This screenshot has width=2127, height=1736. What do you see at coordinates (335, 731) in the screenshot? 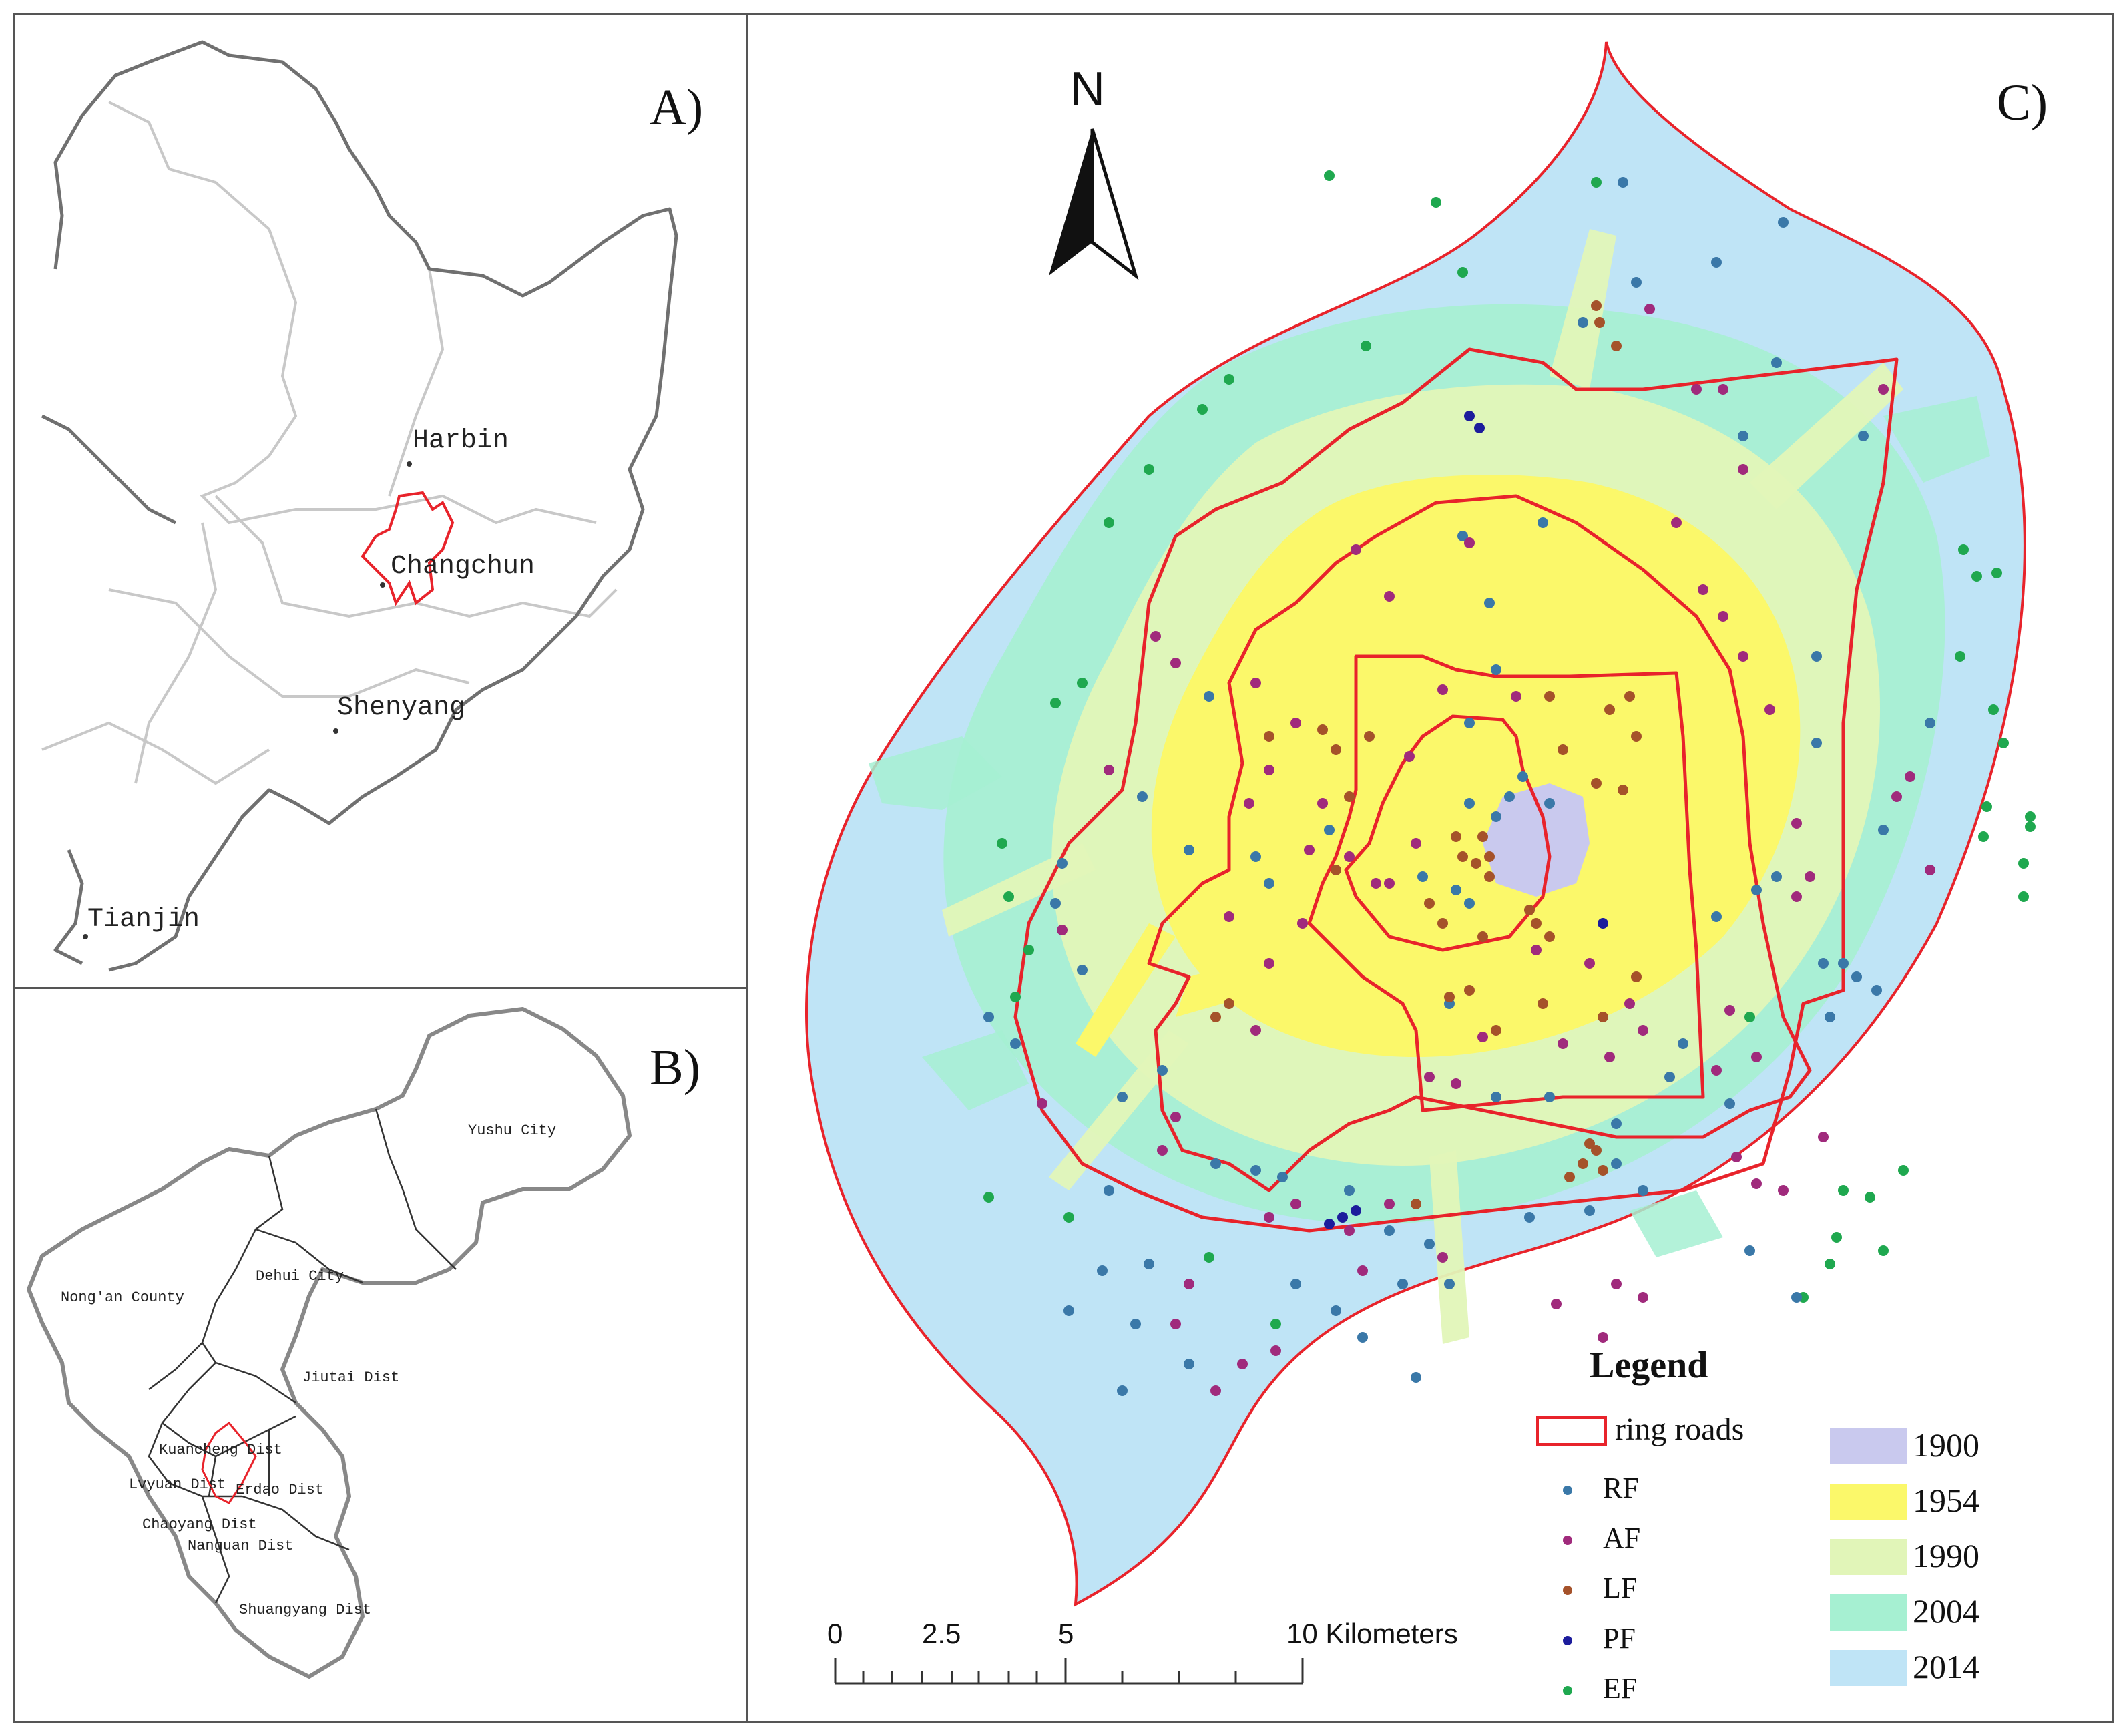
I see `shenyang-dot` at bounding box center [335, 731].